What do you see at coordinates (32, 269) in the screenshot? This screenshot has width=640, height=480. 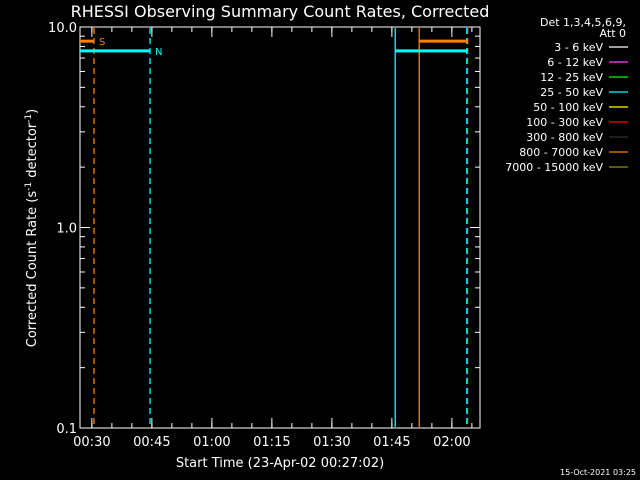 I see `y-axis-label-main: Corrected Count Rate (s` at bounding box center [32, 269].